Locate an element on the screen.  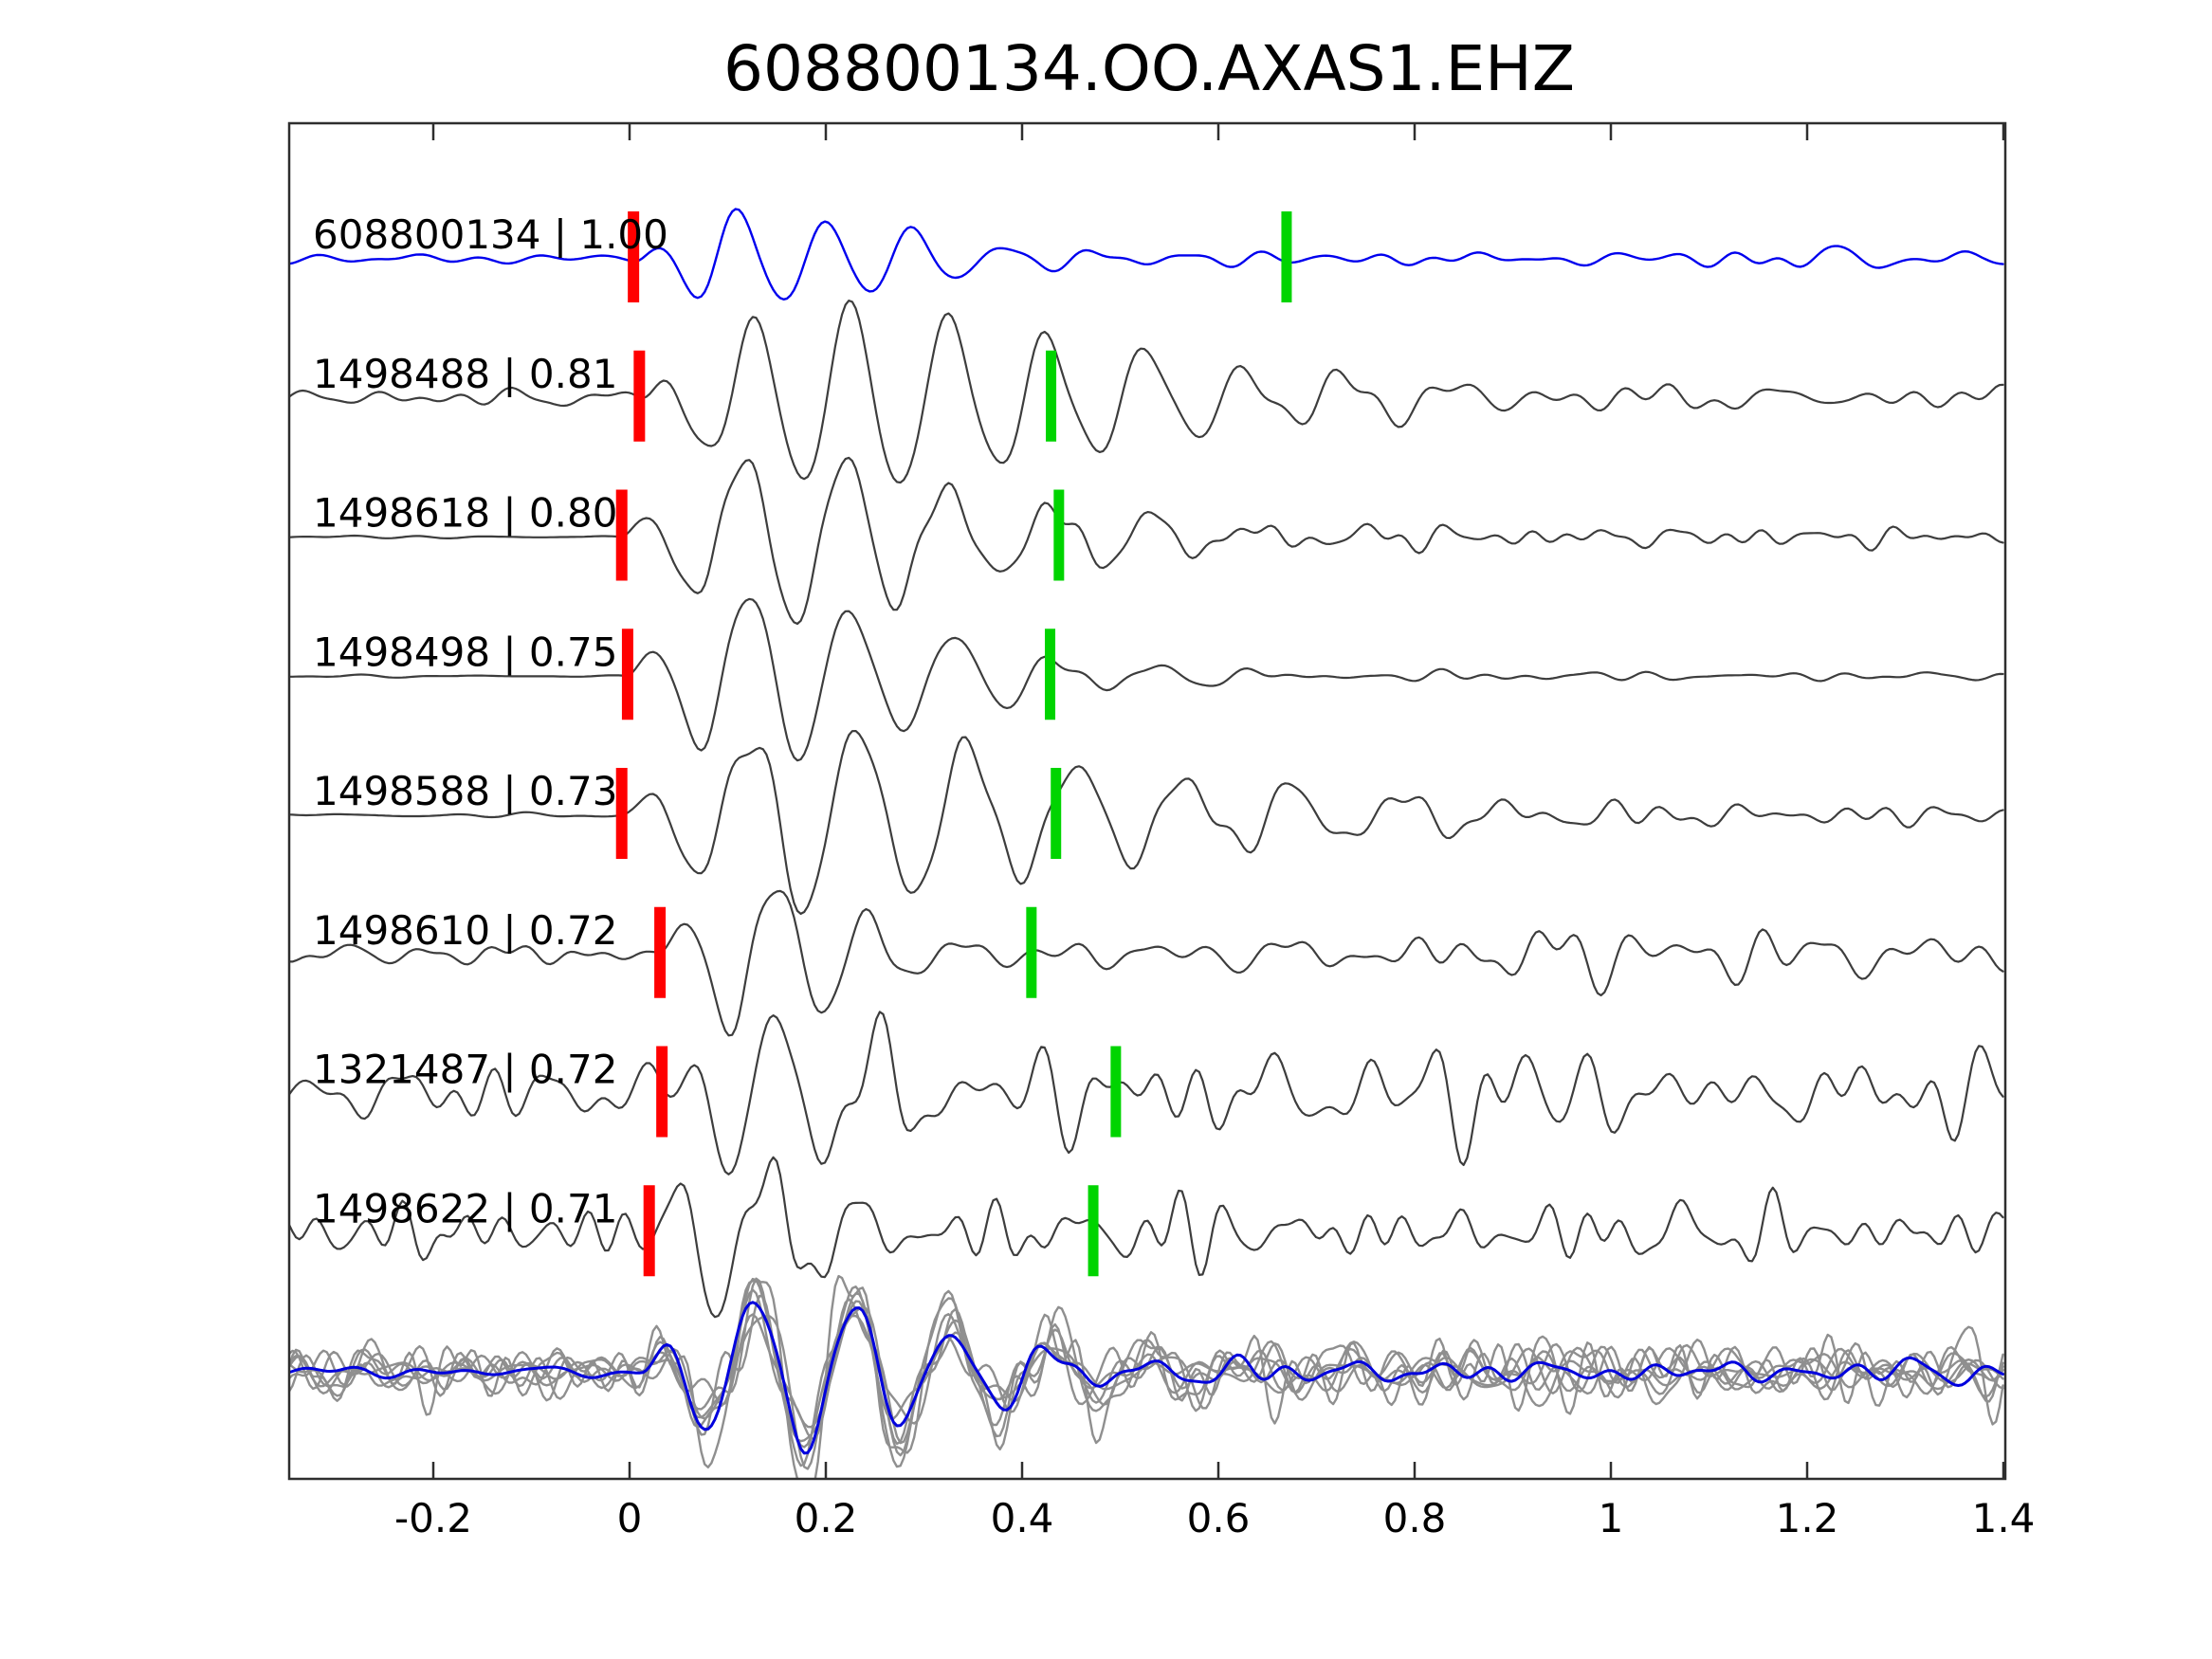
x-tick-label: 0.2 is located at coordinates (826, 1518).